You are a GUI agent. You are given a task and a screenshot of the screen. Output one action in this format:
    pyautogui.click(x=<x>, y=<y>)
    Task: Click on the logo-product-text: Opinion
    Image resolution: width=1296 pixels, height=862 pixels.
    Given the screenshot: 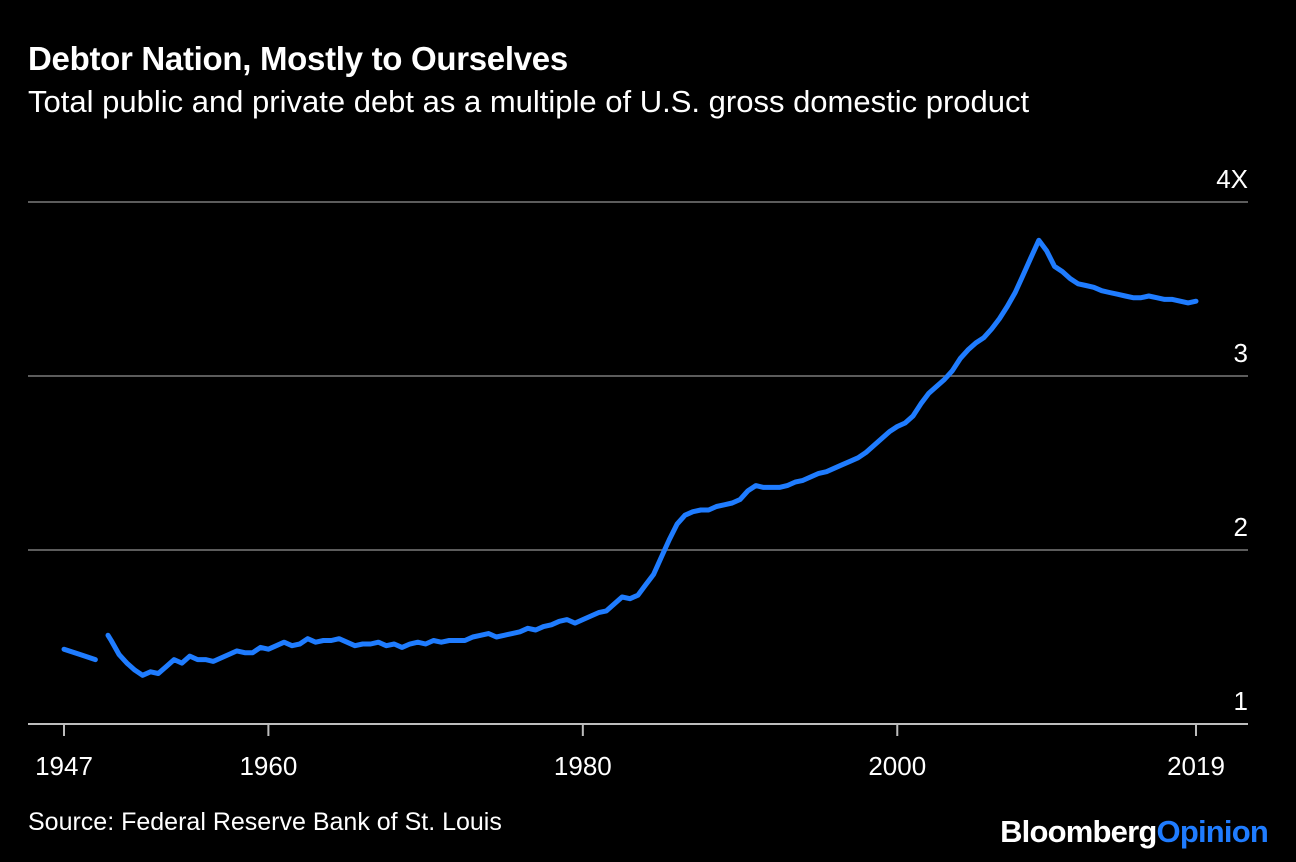 What is the action you would take?
    pyautogui.click(x=1212, y=831)
    